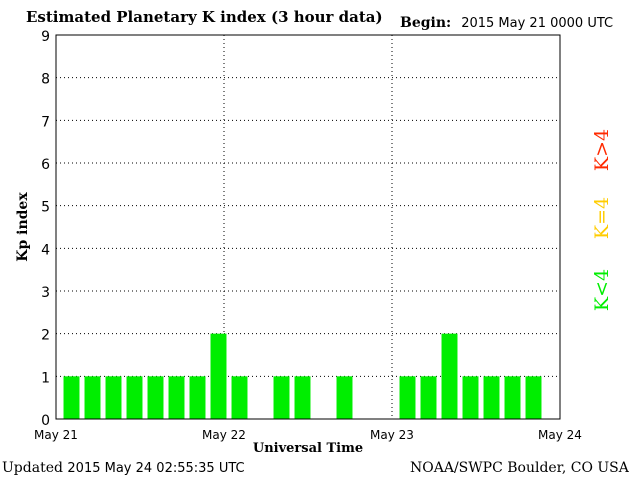 Image resolution: width=640 pixels, height=480 pixels. I want to click on y-tick-label: 6, so click(45, 165).